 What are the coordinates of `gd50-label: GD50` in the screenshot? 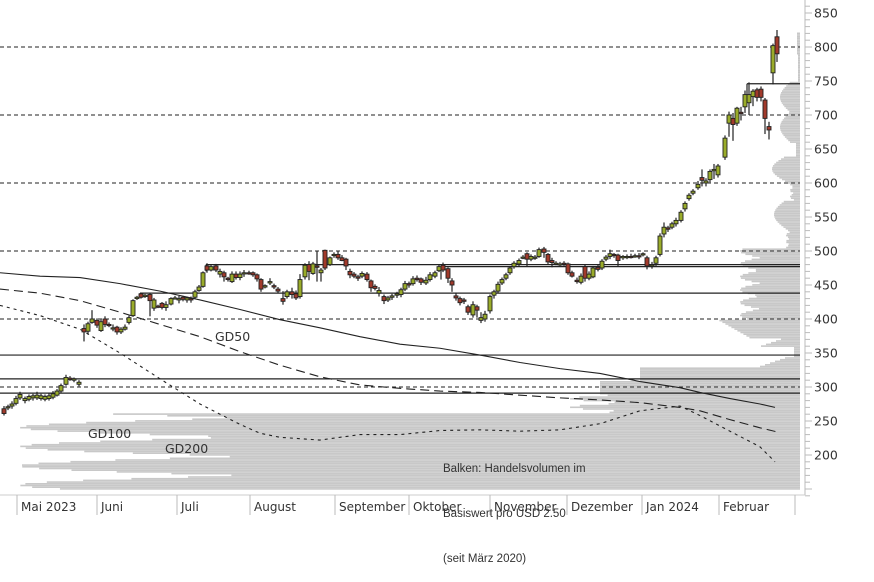 It's located at (232, 336).